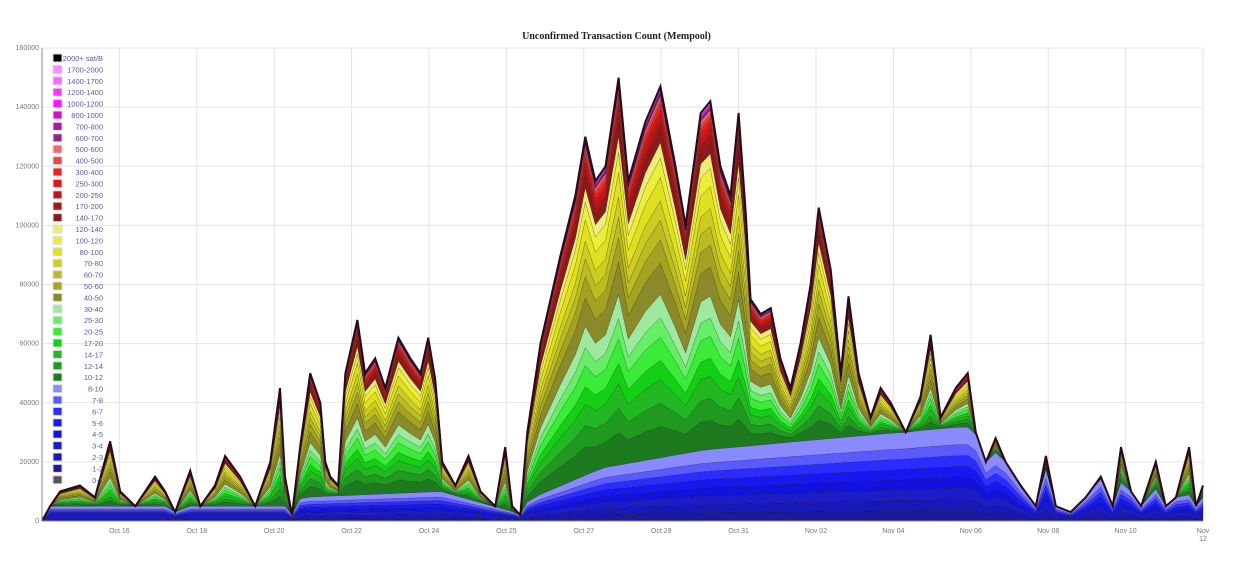 Image resolution: width=1233 pixels, height=563 pixels. Describe the element at coordinates (429, 531) in the screenshot. I see `x-tick-label: Oct 24` at that location.